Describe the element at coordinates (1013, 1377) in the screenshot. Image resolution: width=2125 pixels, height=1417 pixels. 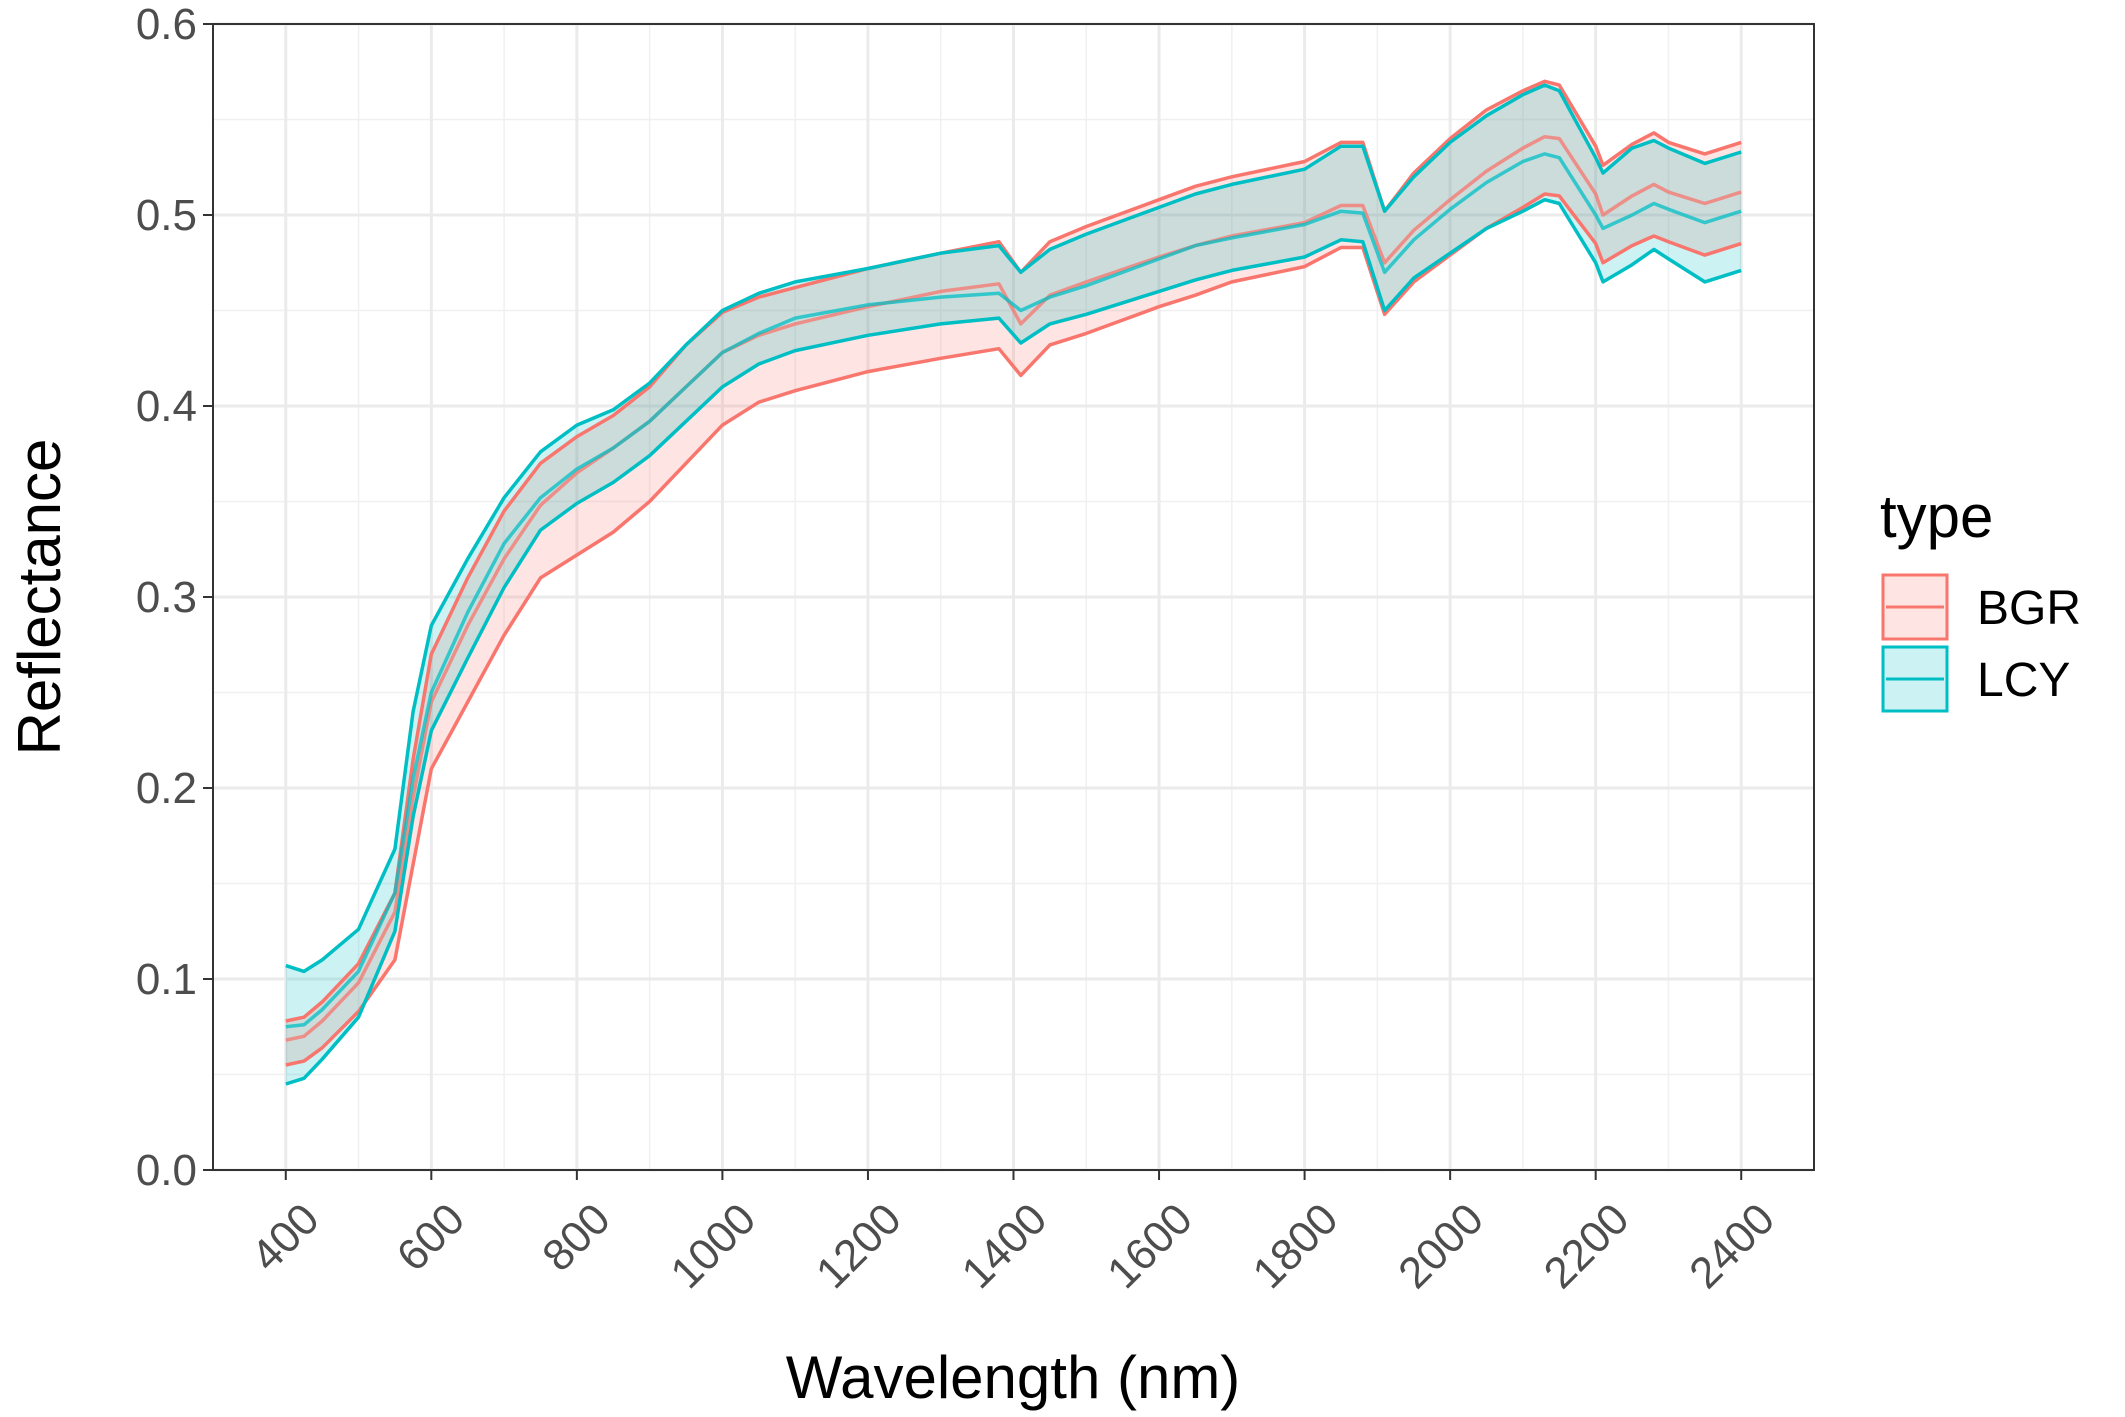
I see `x-axis-title: Wavelength (nm)` at that location.